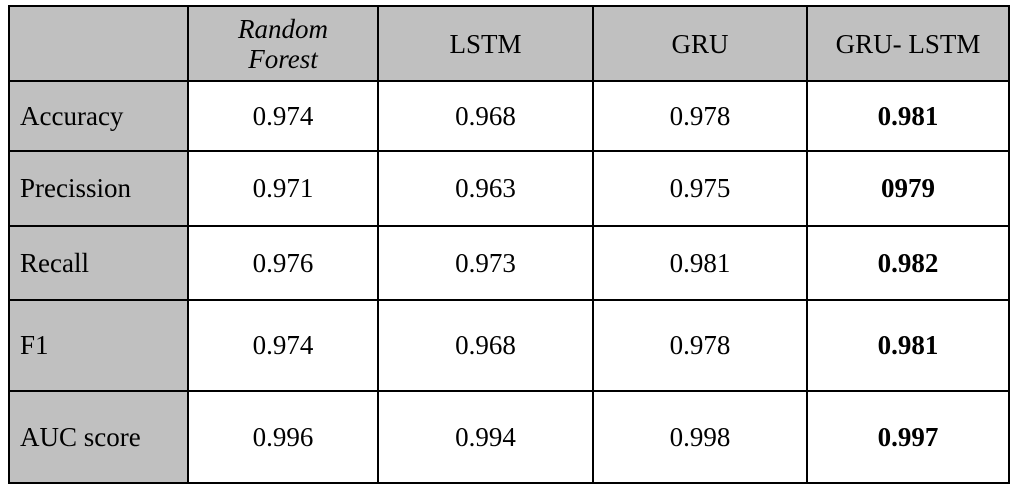 The height and width of the screenshot is (484, 1014). I want to click on cell-best: 0979, so click(908, 188).